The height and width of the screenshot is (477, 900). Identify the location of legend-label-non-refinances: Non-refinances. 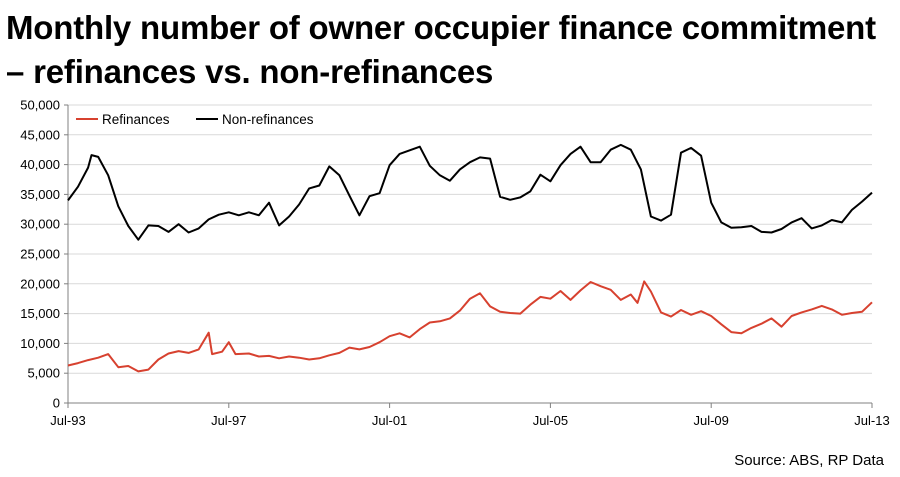
(268, 119).